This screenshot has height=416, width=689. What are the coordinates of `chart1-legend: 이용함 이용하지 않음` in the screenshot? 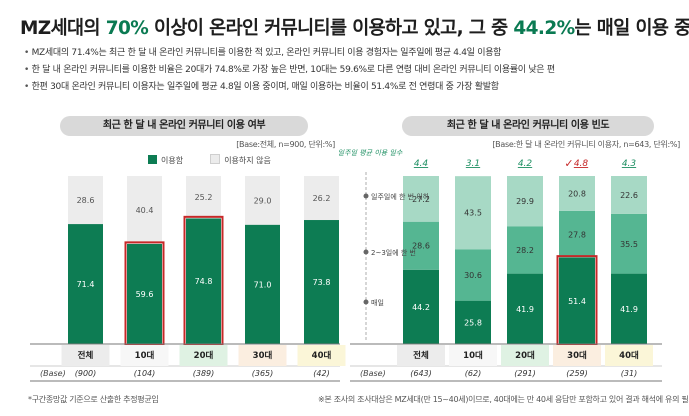 It's located at (209, 160).